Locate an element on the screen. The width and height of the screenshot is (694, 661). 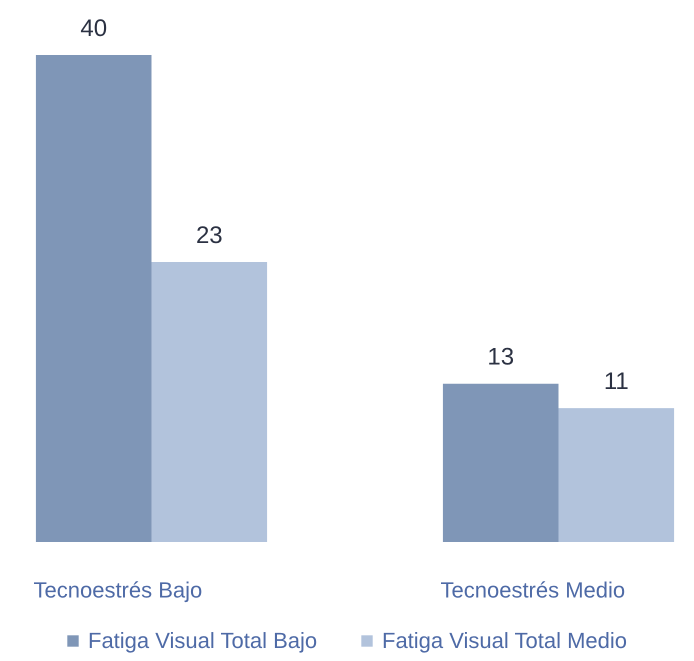
data-label: 23 is located at coordinates (209, 235).